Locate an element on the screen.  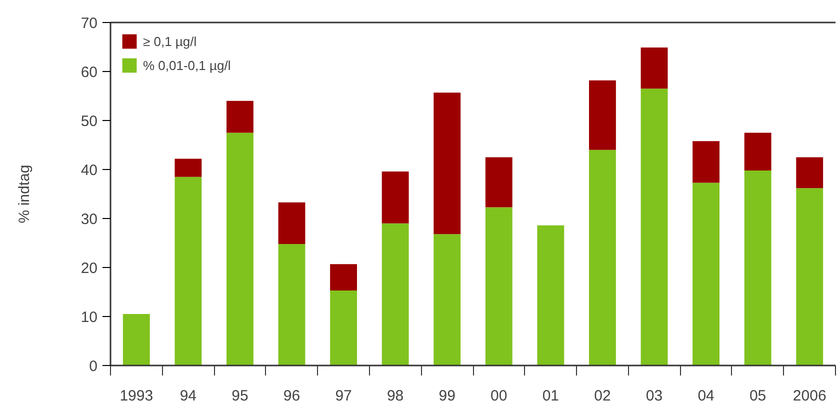
y-tick-label: 30 is located at coordinates (89, 219).